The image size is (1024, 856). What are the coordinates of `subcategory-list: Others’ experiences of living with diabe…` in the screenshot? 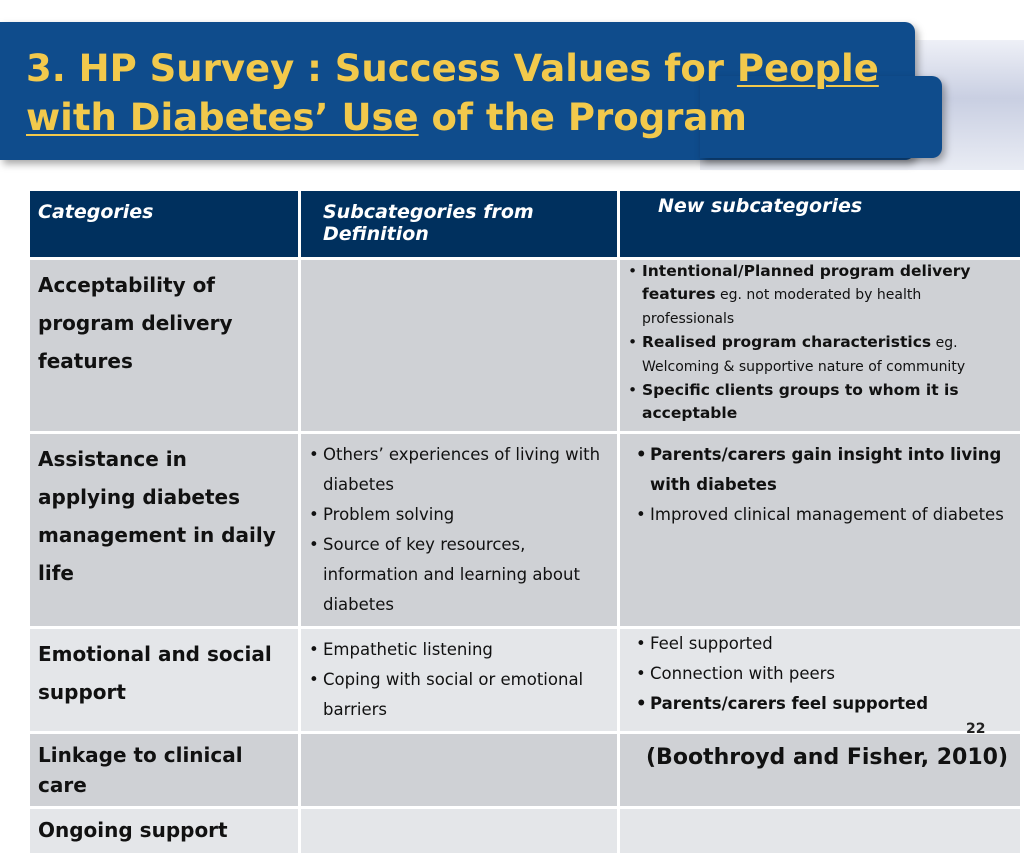 It's located at (459, 530).